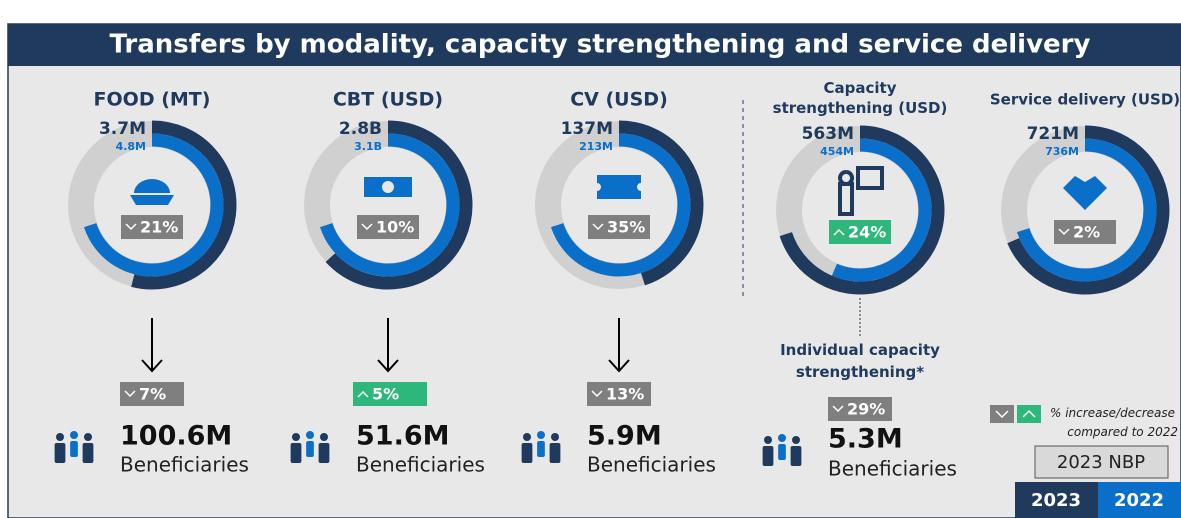 The image size is (1181, 518). What do you see at coordinates (828, 134) in the screenshot?
I see `value-2023: 563M` at bounding box center [828, 134].